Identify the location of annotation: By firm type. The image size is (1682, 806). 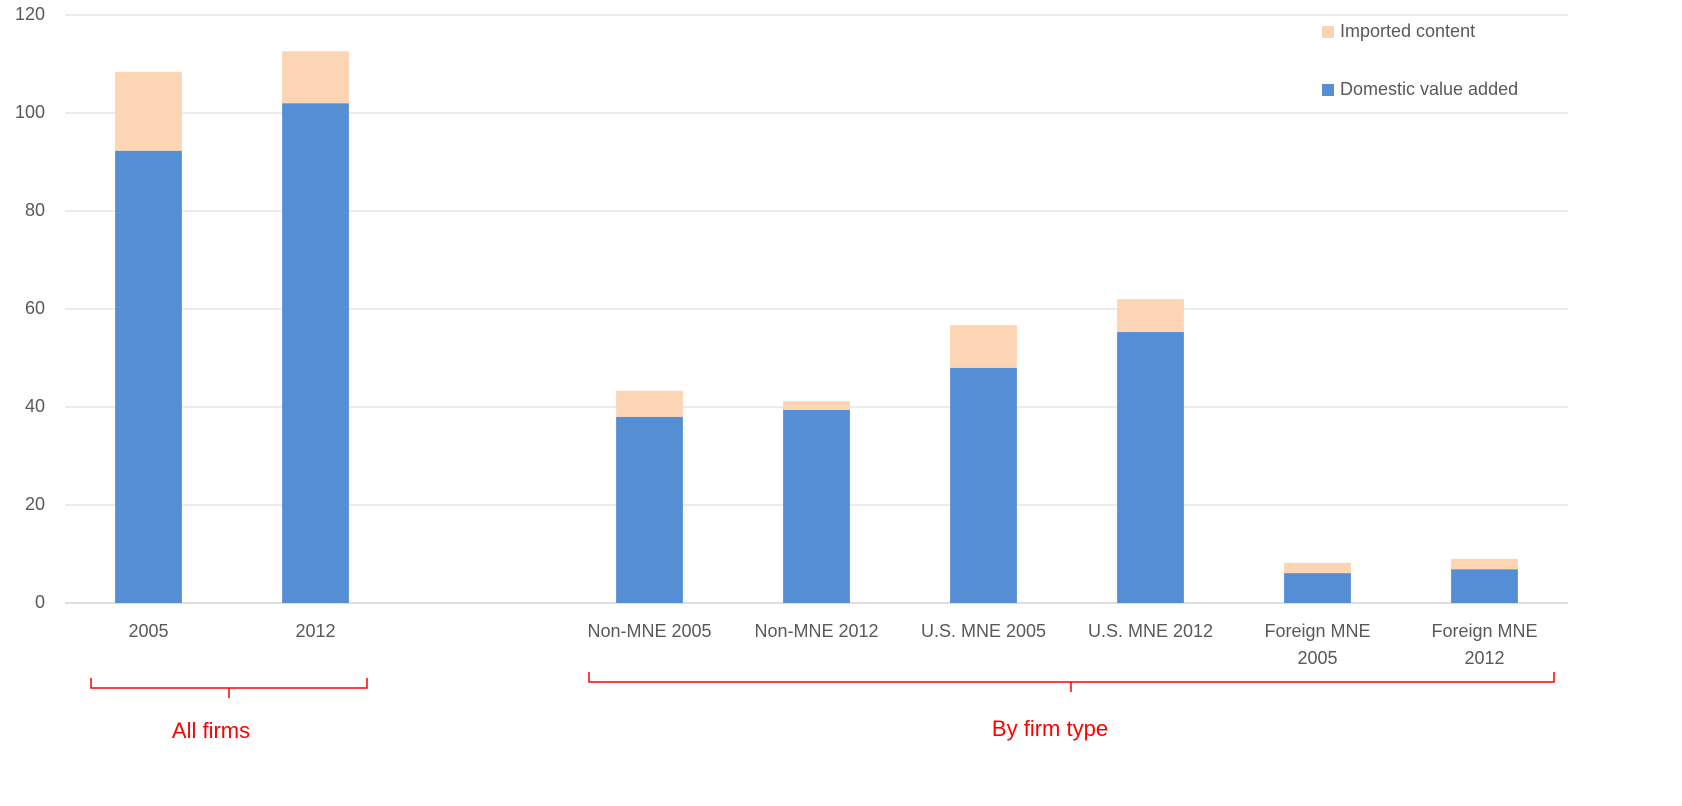
(1050, 728).